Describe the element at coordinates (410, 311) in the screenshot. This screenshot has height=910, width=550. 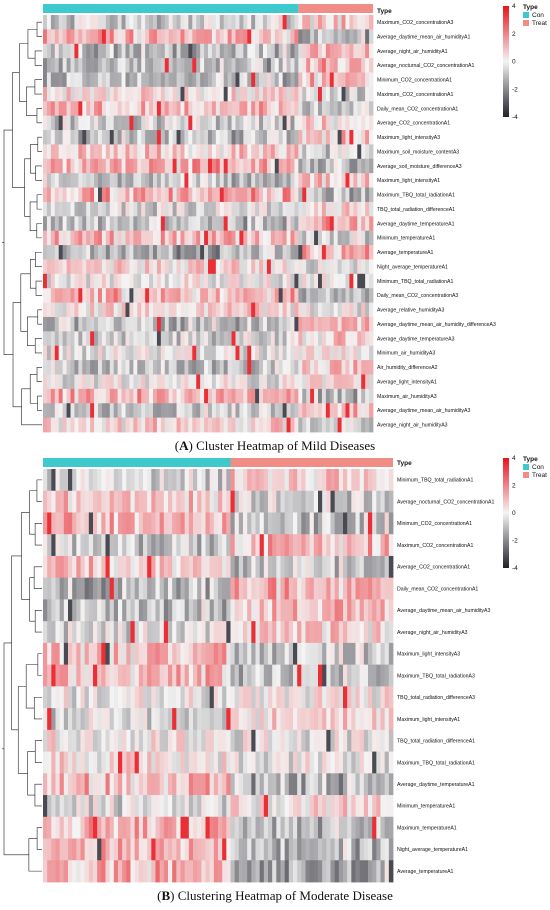
I see `row-label: Average_relative_humidityA3` at that location.